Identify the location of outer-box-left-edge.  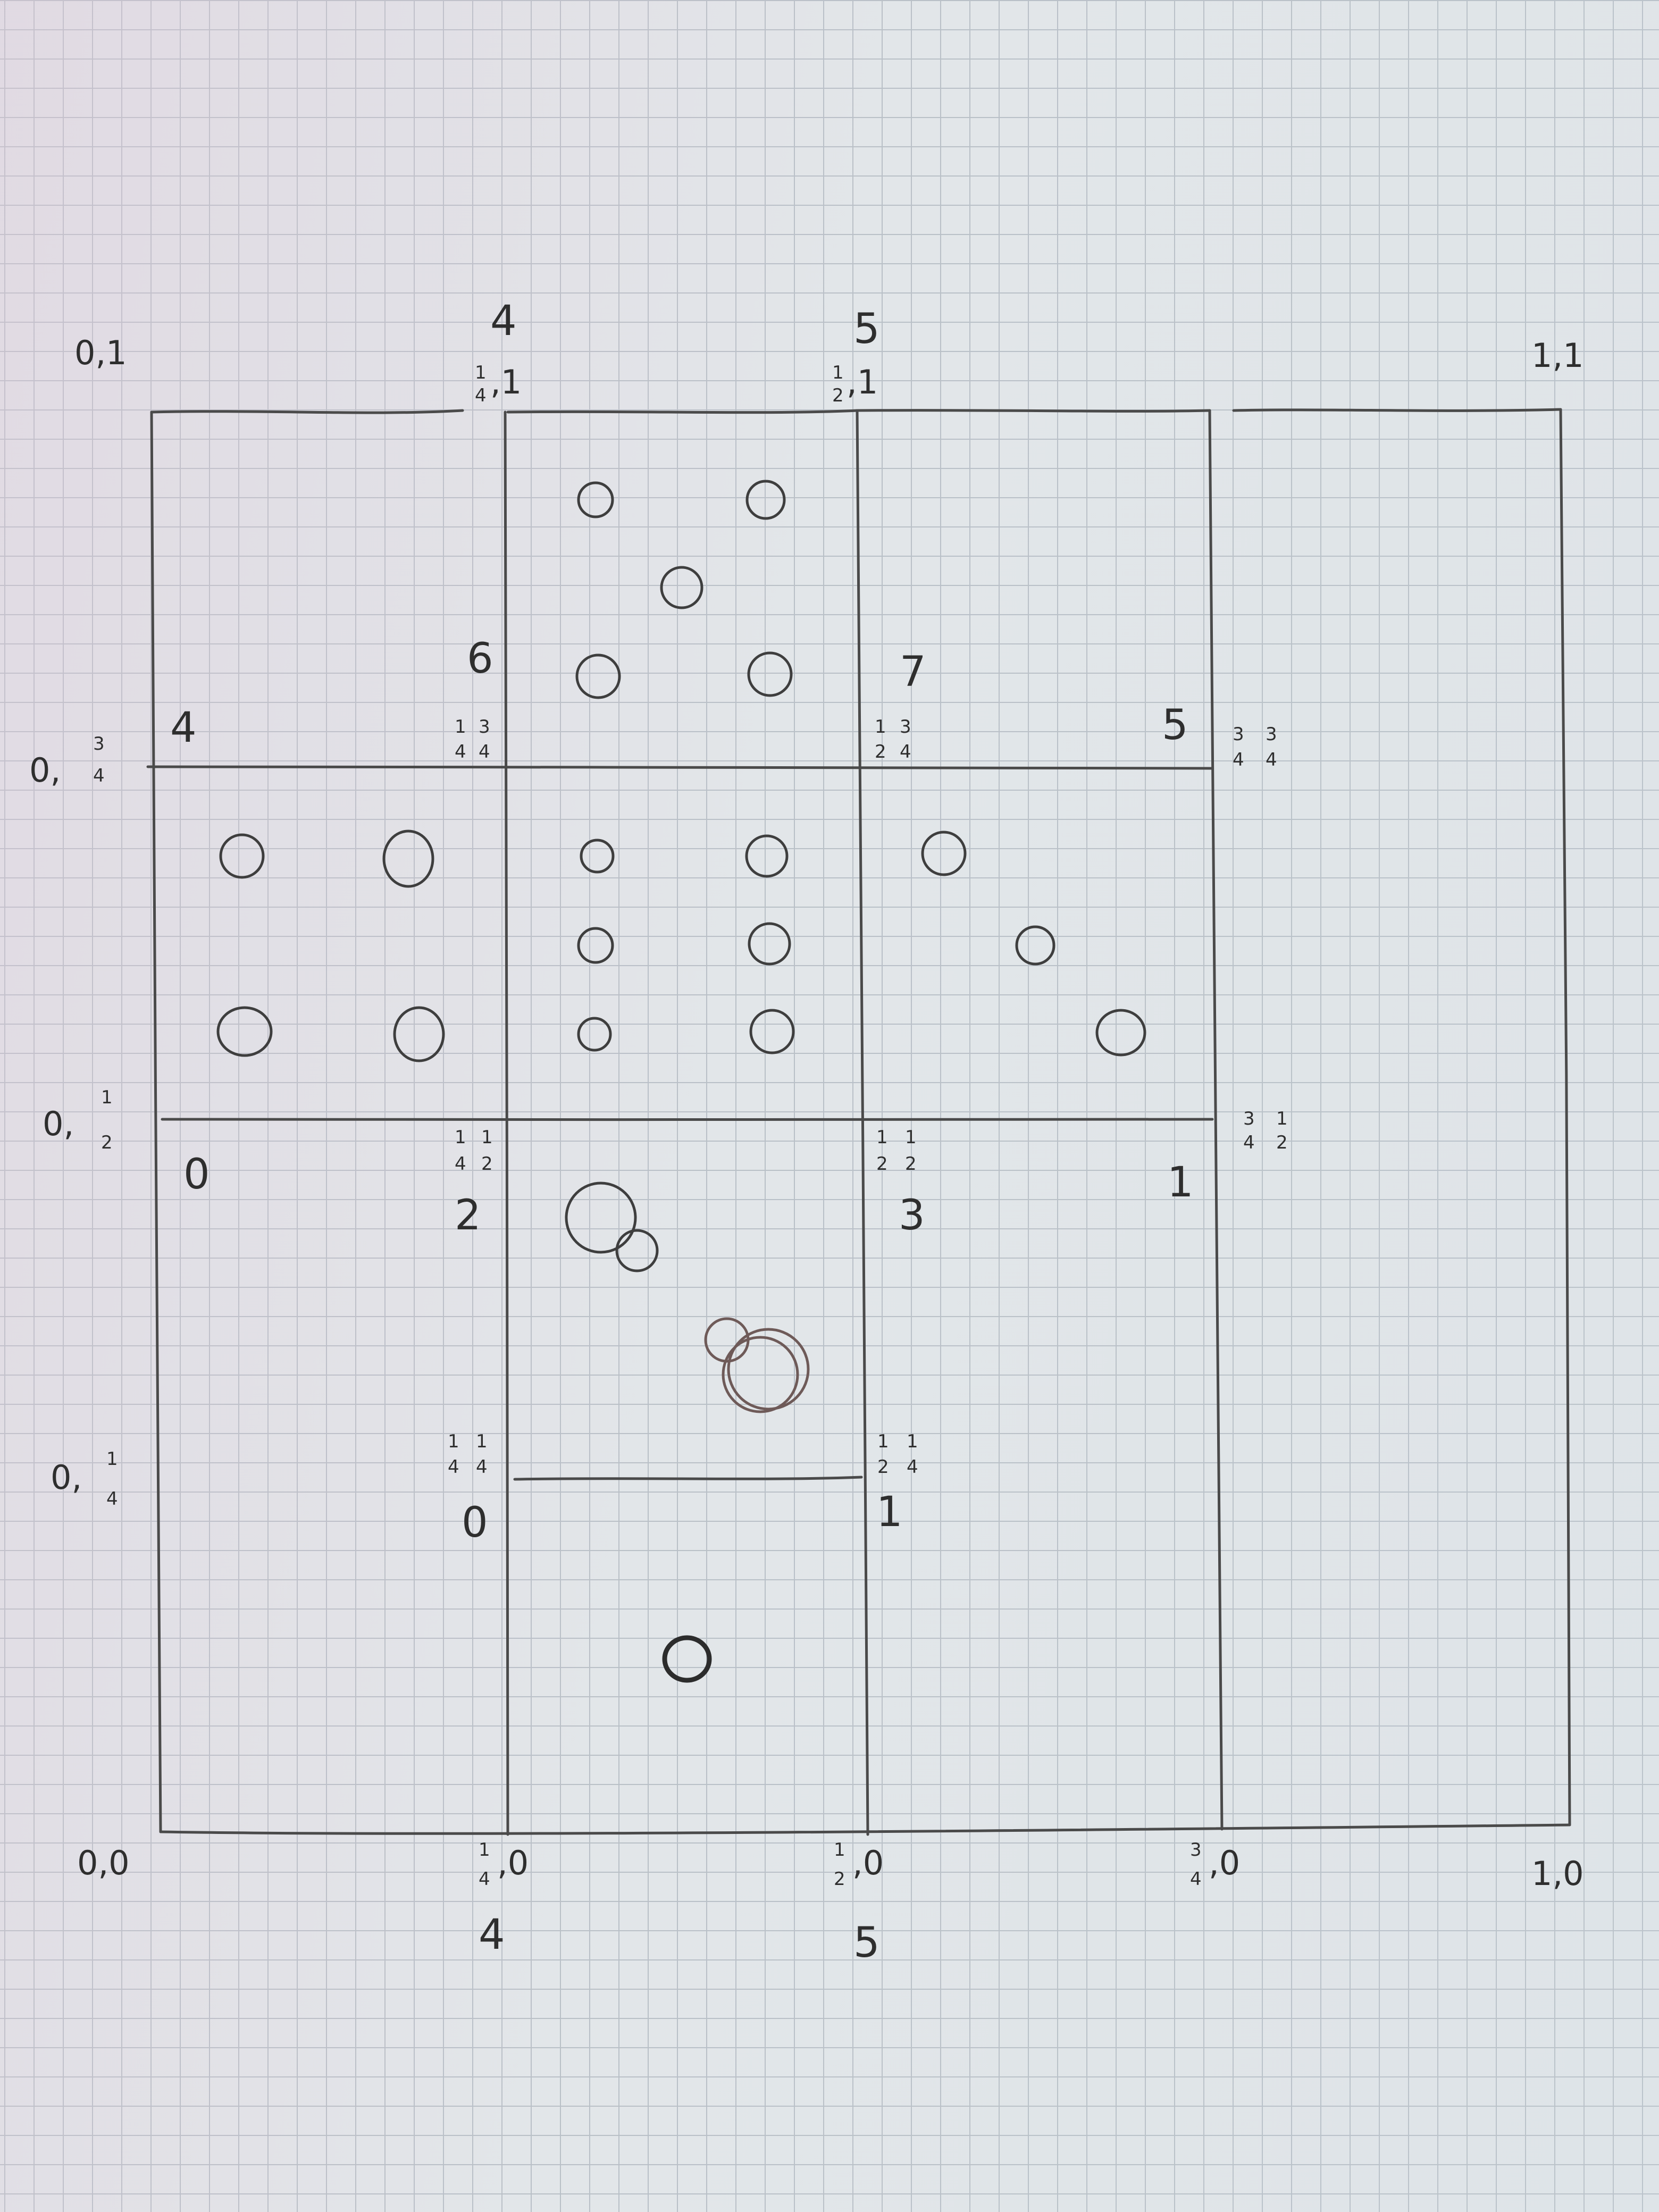
(156, 1121).